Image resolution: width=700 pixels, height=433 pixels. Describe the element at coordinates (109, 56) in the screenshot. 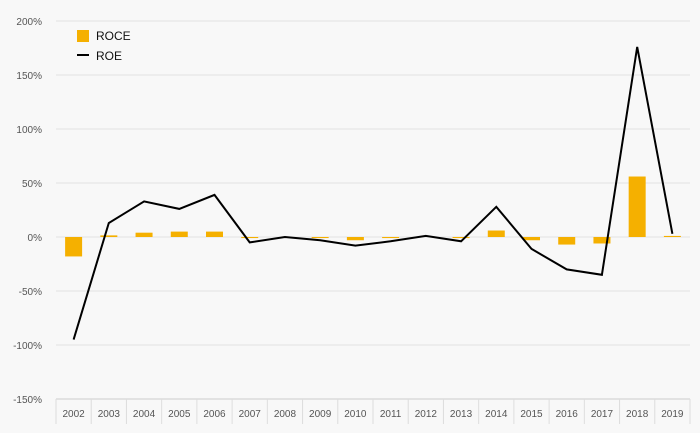

I see `legend-roe-label: ROE` at that location.